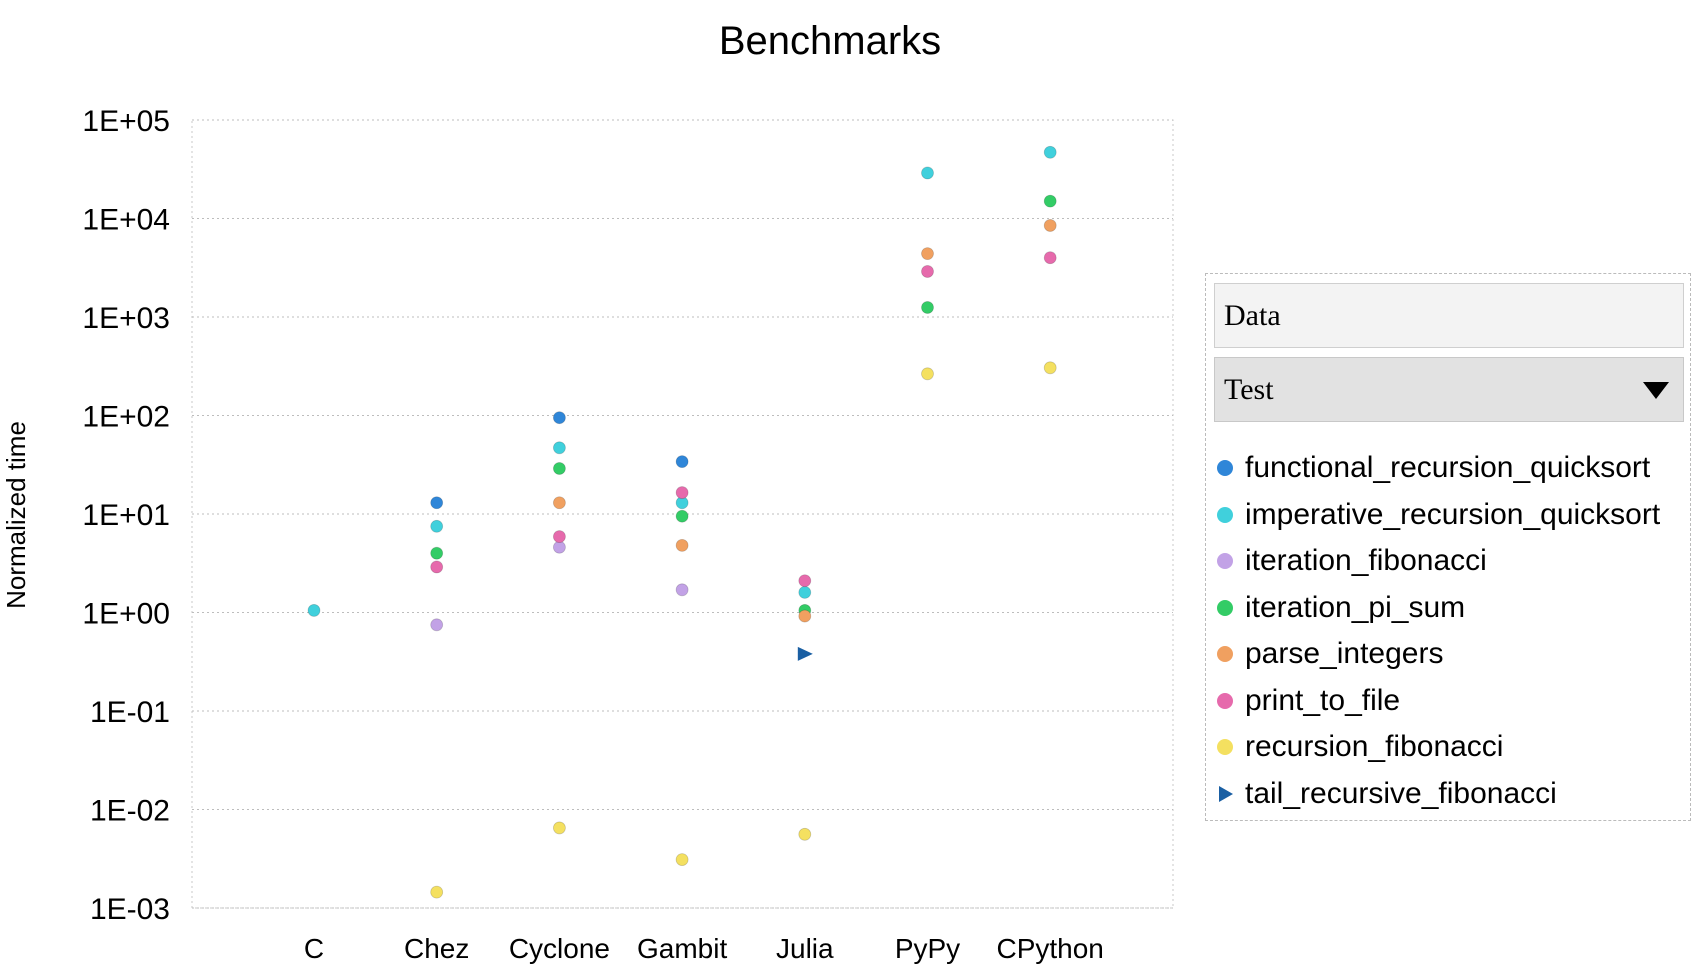 The image size is (1695, 971). What do you see at coordinates (314, 948) in the screenshot?
I see `x-tick-label: C` at bounding box center [314, 948].